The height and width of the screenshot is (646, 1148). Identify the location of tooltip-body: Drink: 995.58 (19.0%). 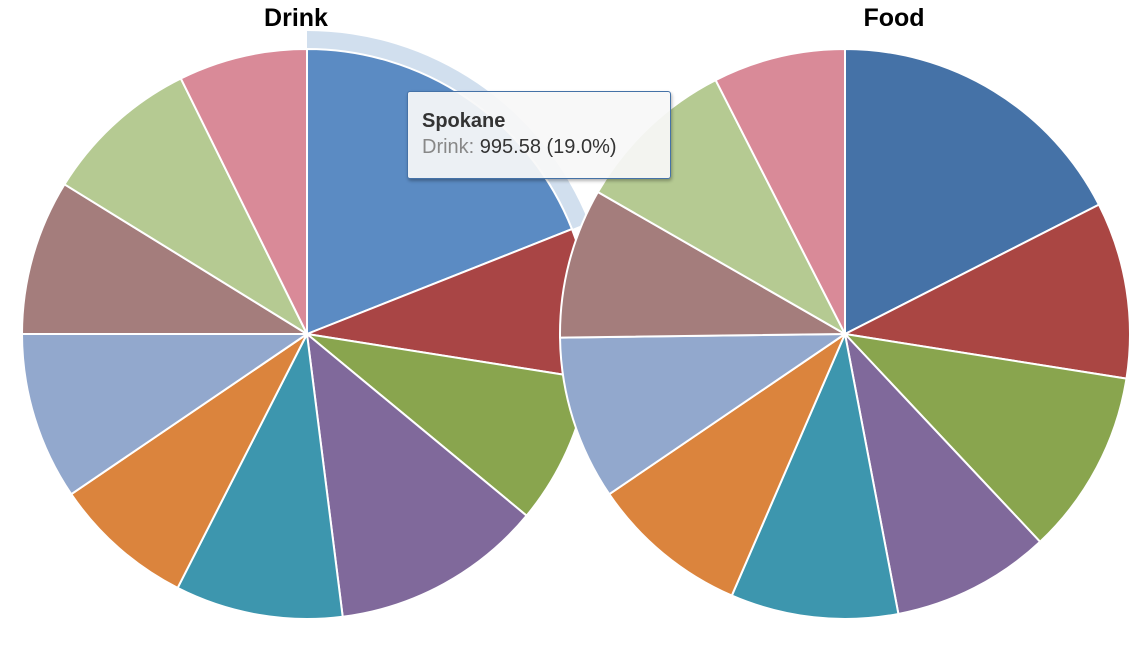
(539, 147).